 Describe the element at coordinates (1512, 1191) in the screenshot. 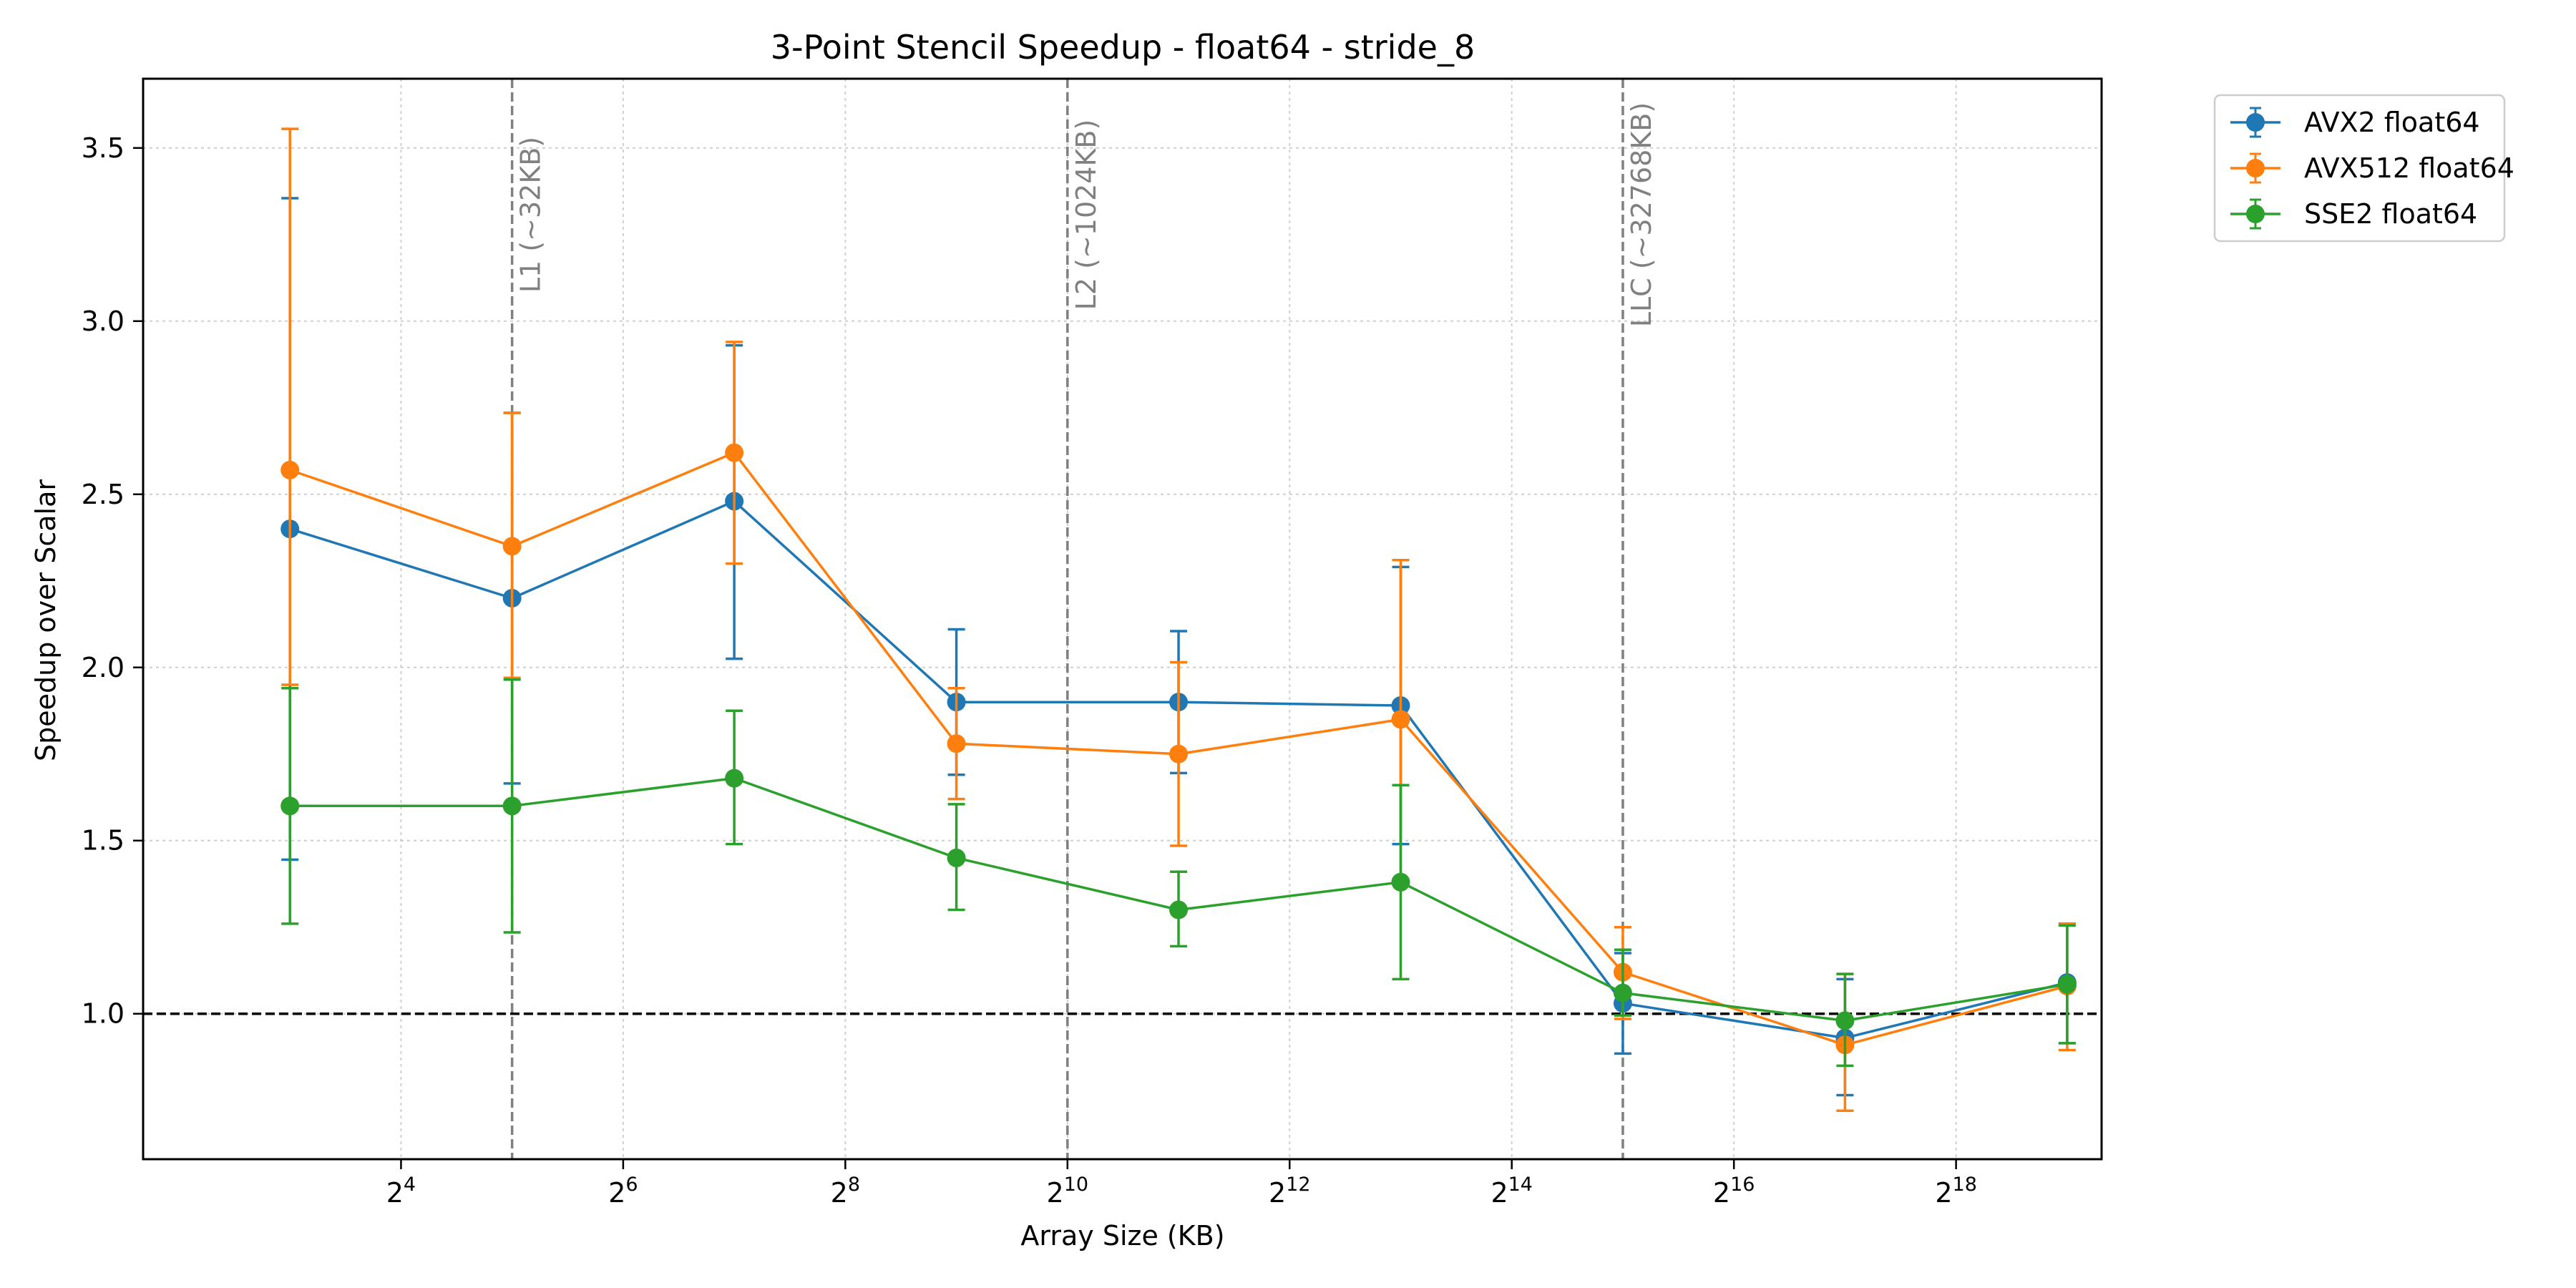

I see `x-tick-label: 214` at that location.